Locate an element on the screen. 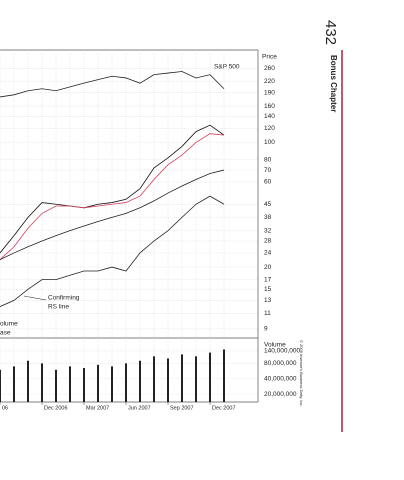 This screenshot has width=404, height=480. y-tick-label: 13 is located at coordinates (268, 300).